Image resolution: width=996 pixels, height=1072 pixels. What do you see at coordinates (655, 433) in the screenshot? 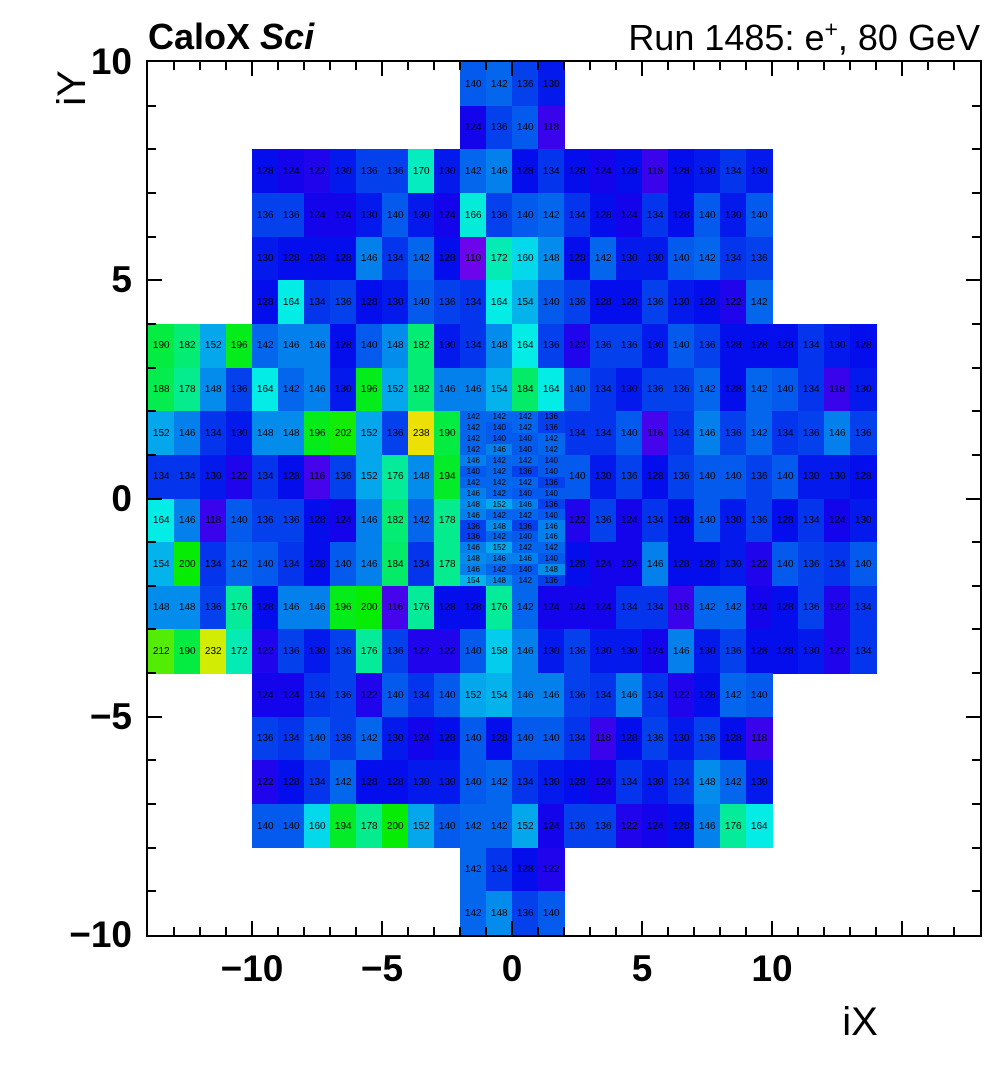
I see `heatmap-cell: 116` at bounding box center [655, 433].